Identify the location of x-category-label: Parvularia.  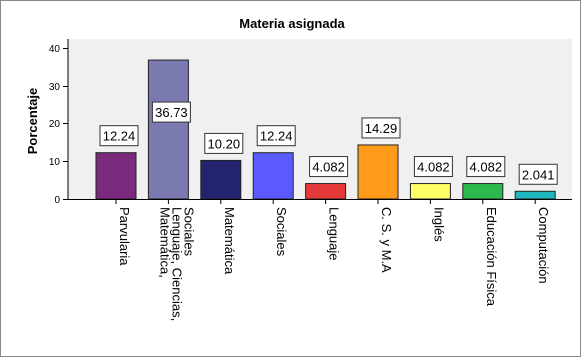
(124, 236).